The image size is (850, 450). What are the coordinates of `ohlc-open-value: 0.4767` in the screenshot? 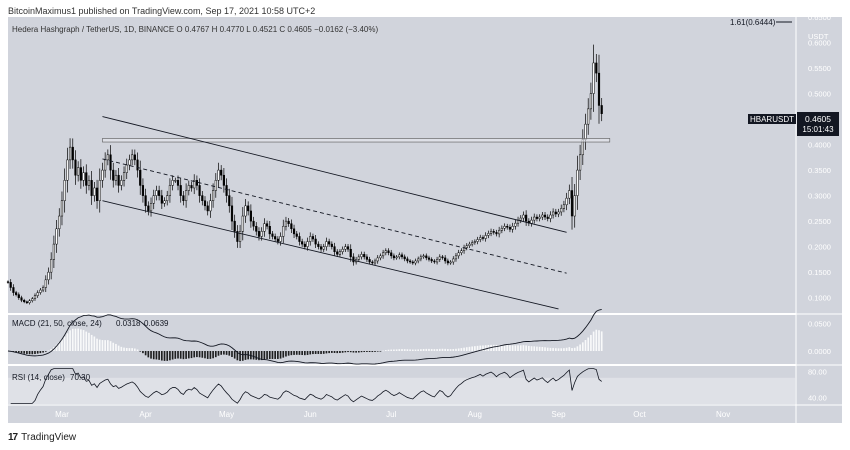 It's located at (197, 29).